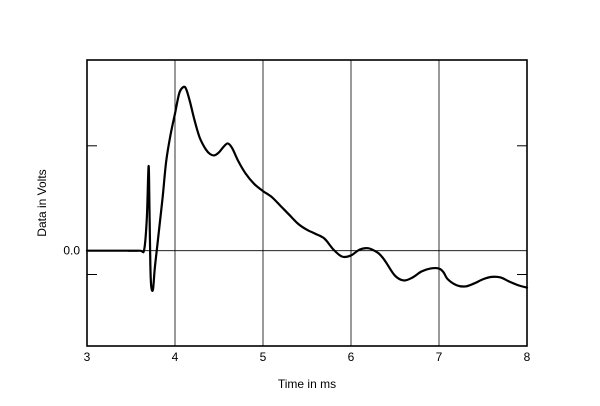 This screenshot has height=406, width=600. What do you see at coordinates (263, 357) in the screenshot?
I see `x-tick-label: 5` at bounding box center [263, 357].